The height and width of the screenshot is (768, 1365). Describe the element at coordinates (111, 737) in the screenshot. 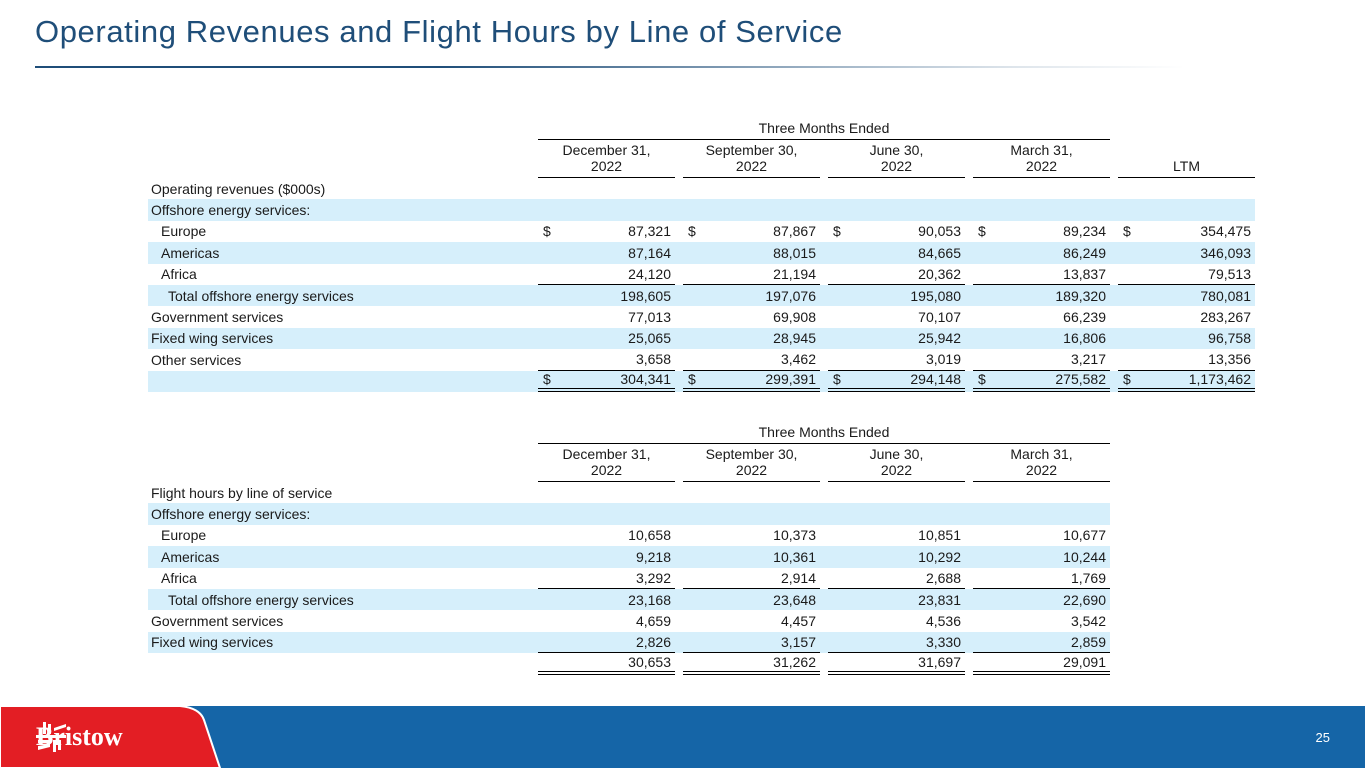

I see `footer-red-shape` at that location.